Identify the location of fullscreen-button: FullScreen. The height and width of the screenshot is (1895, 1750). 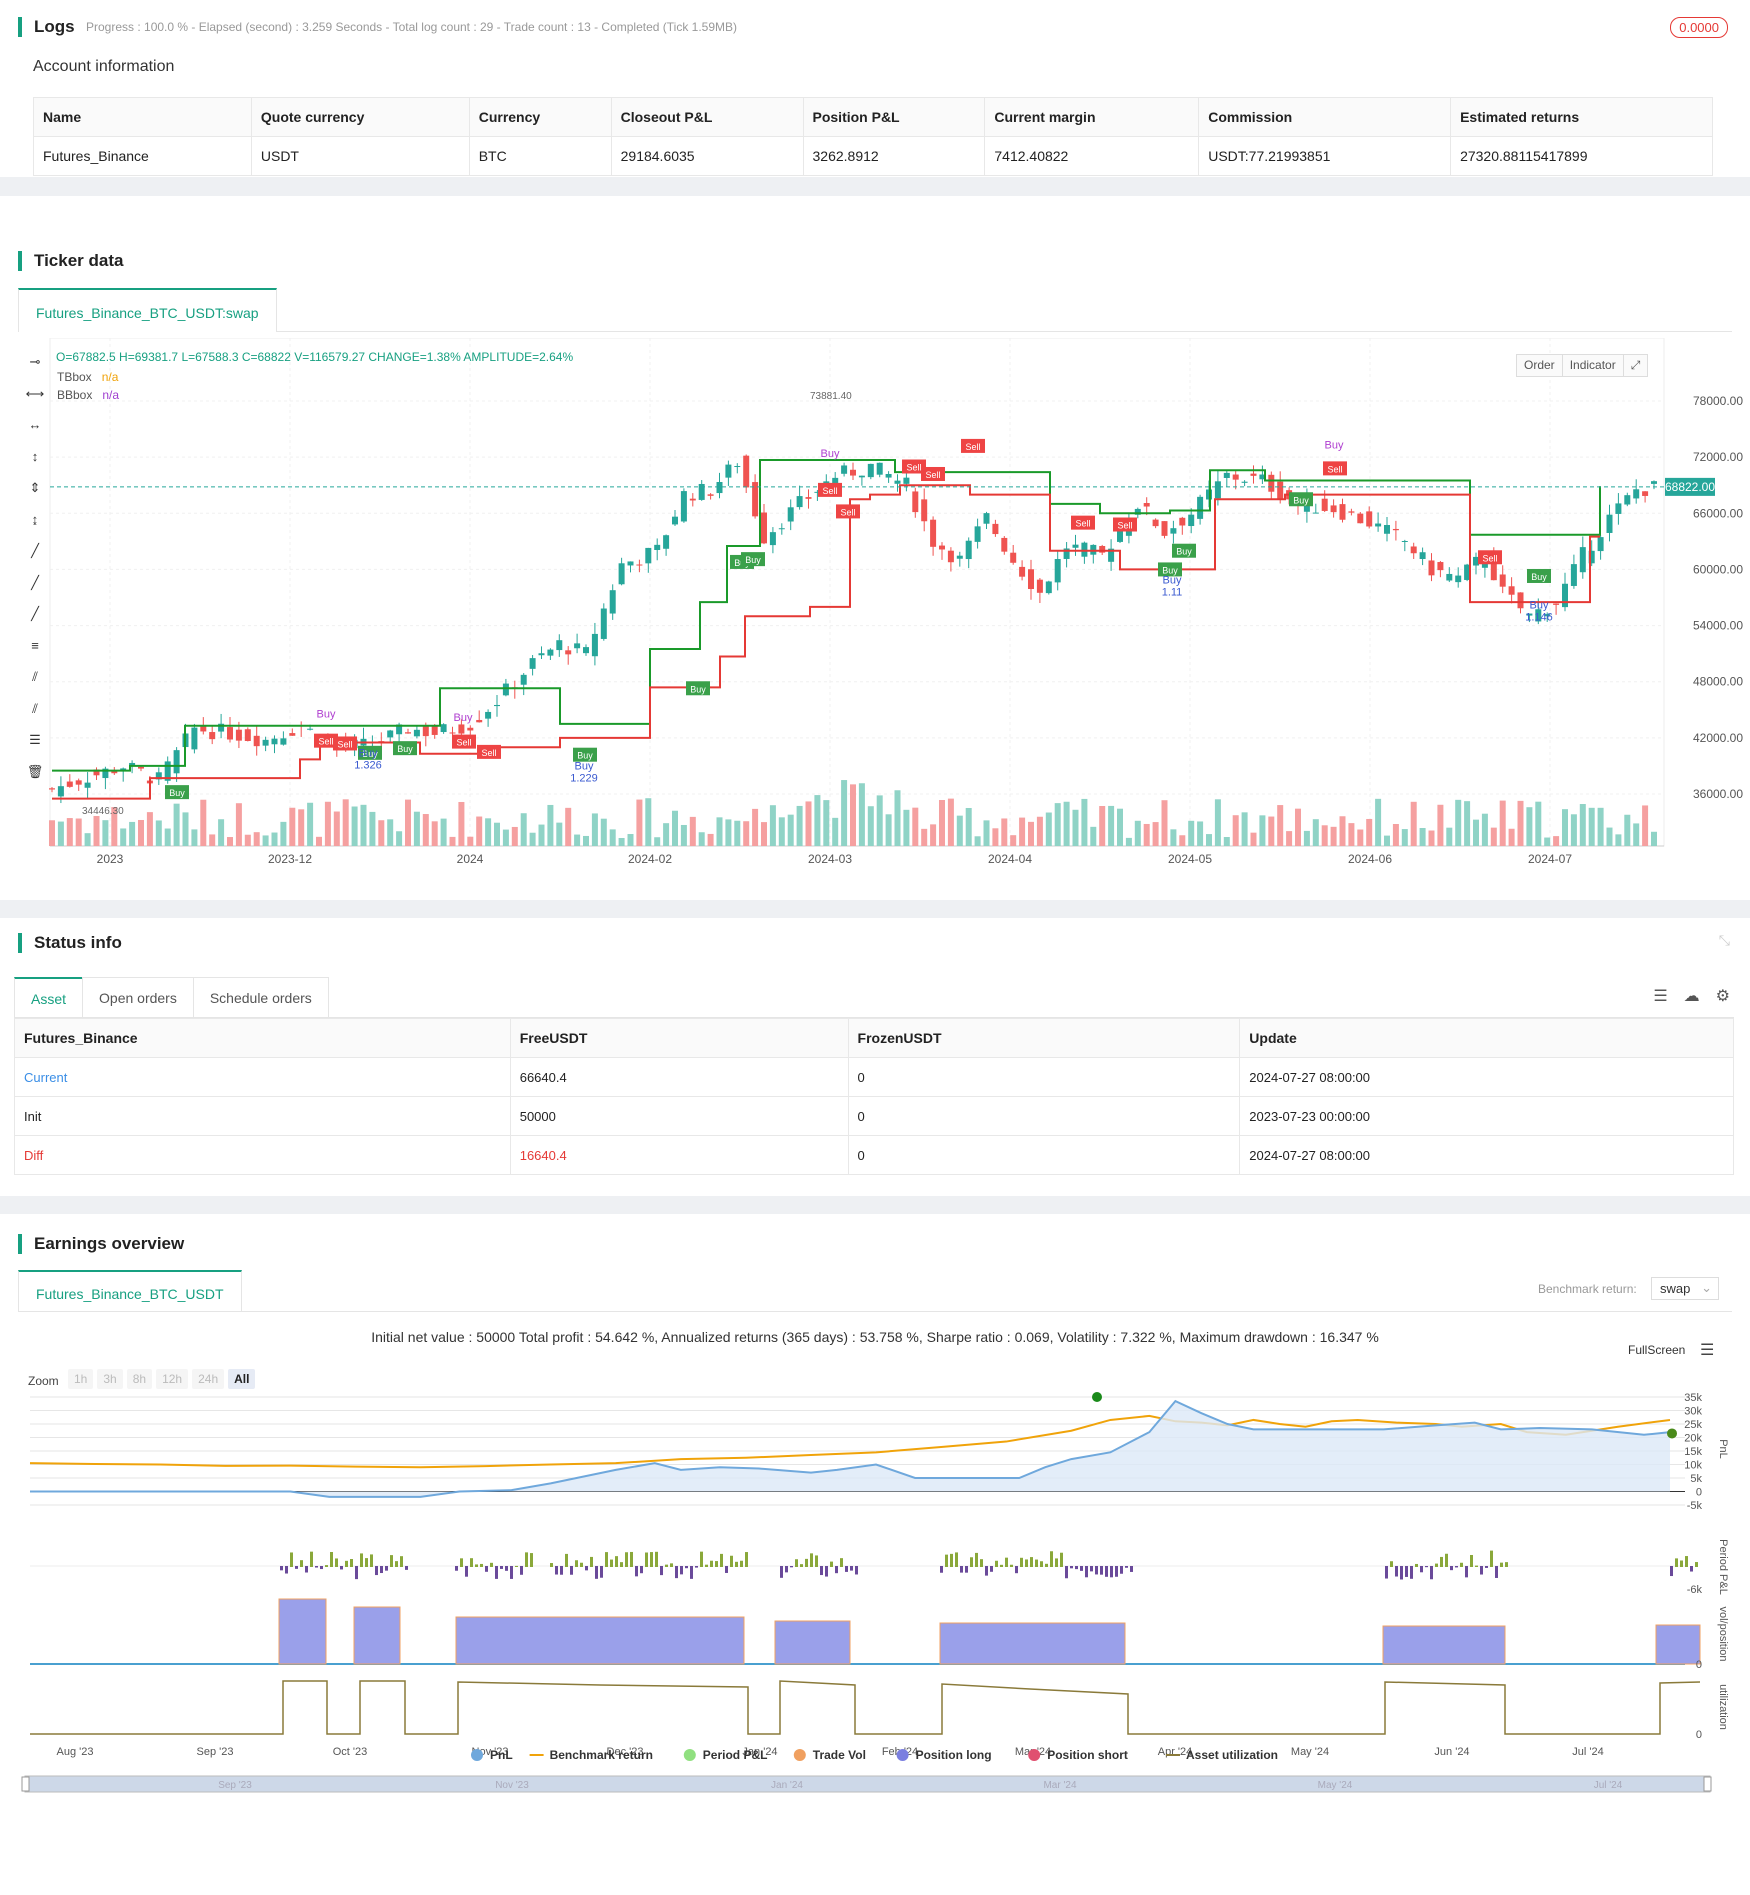
(1657, 1350).